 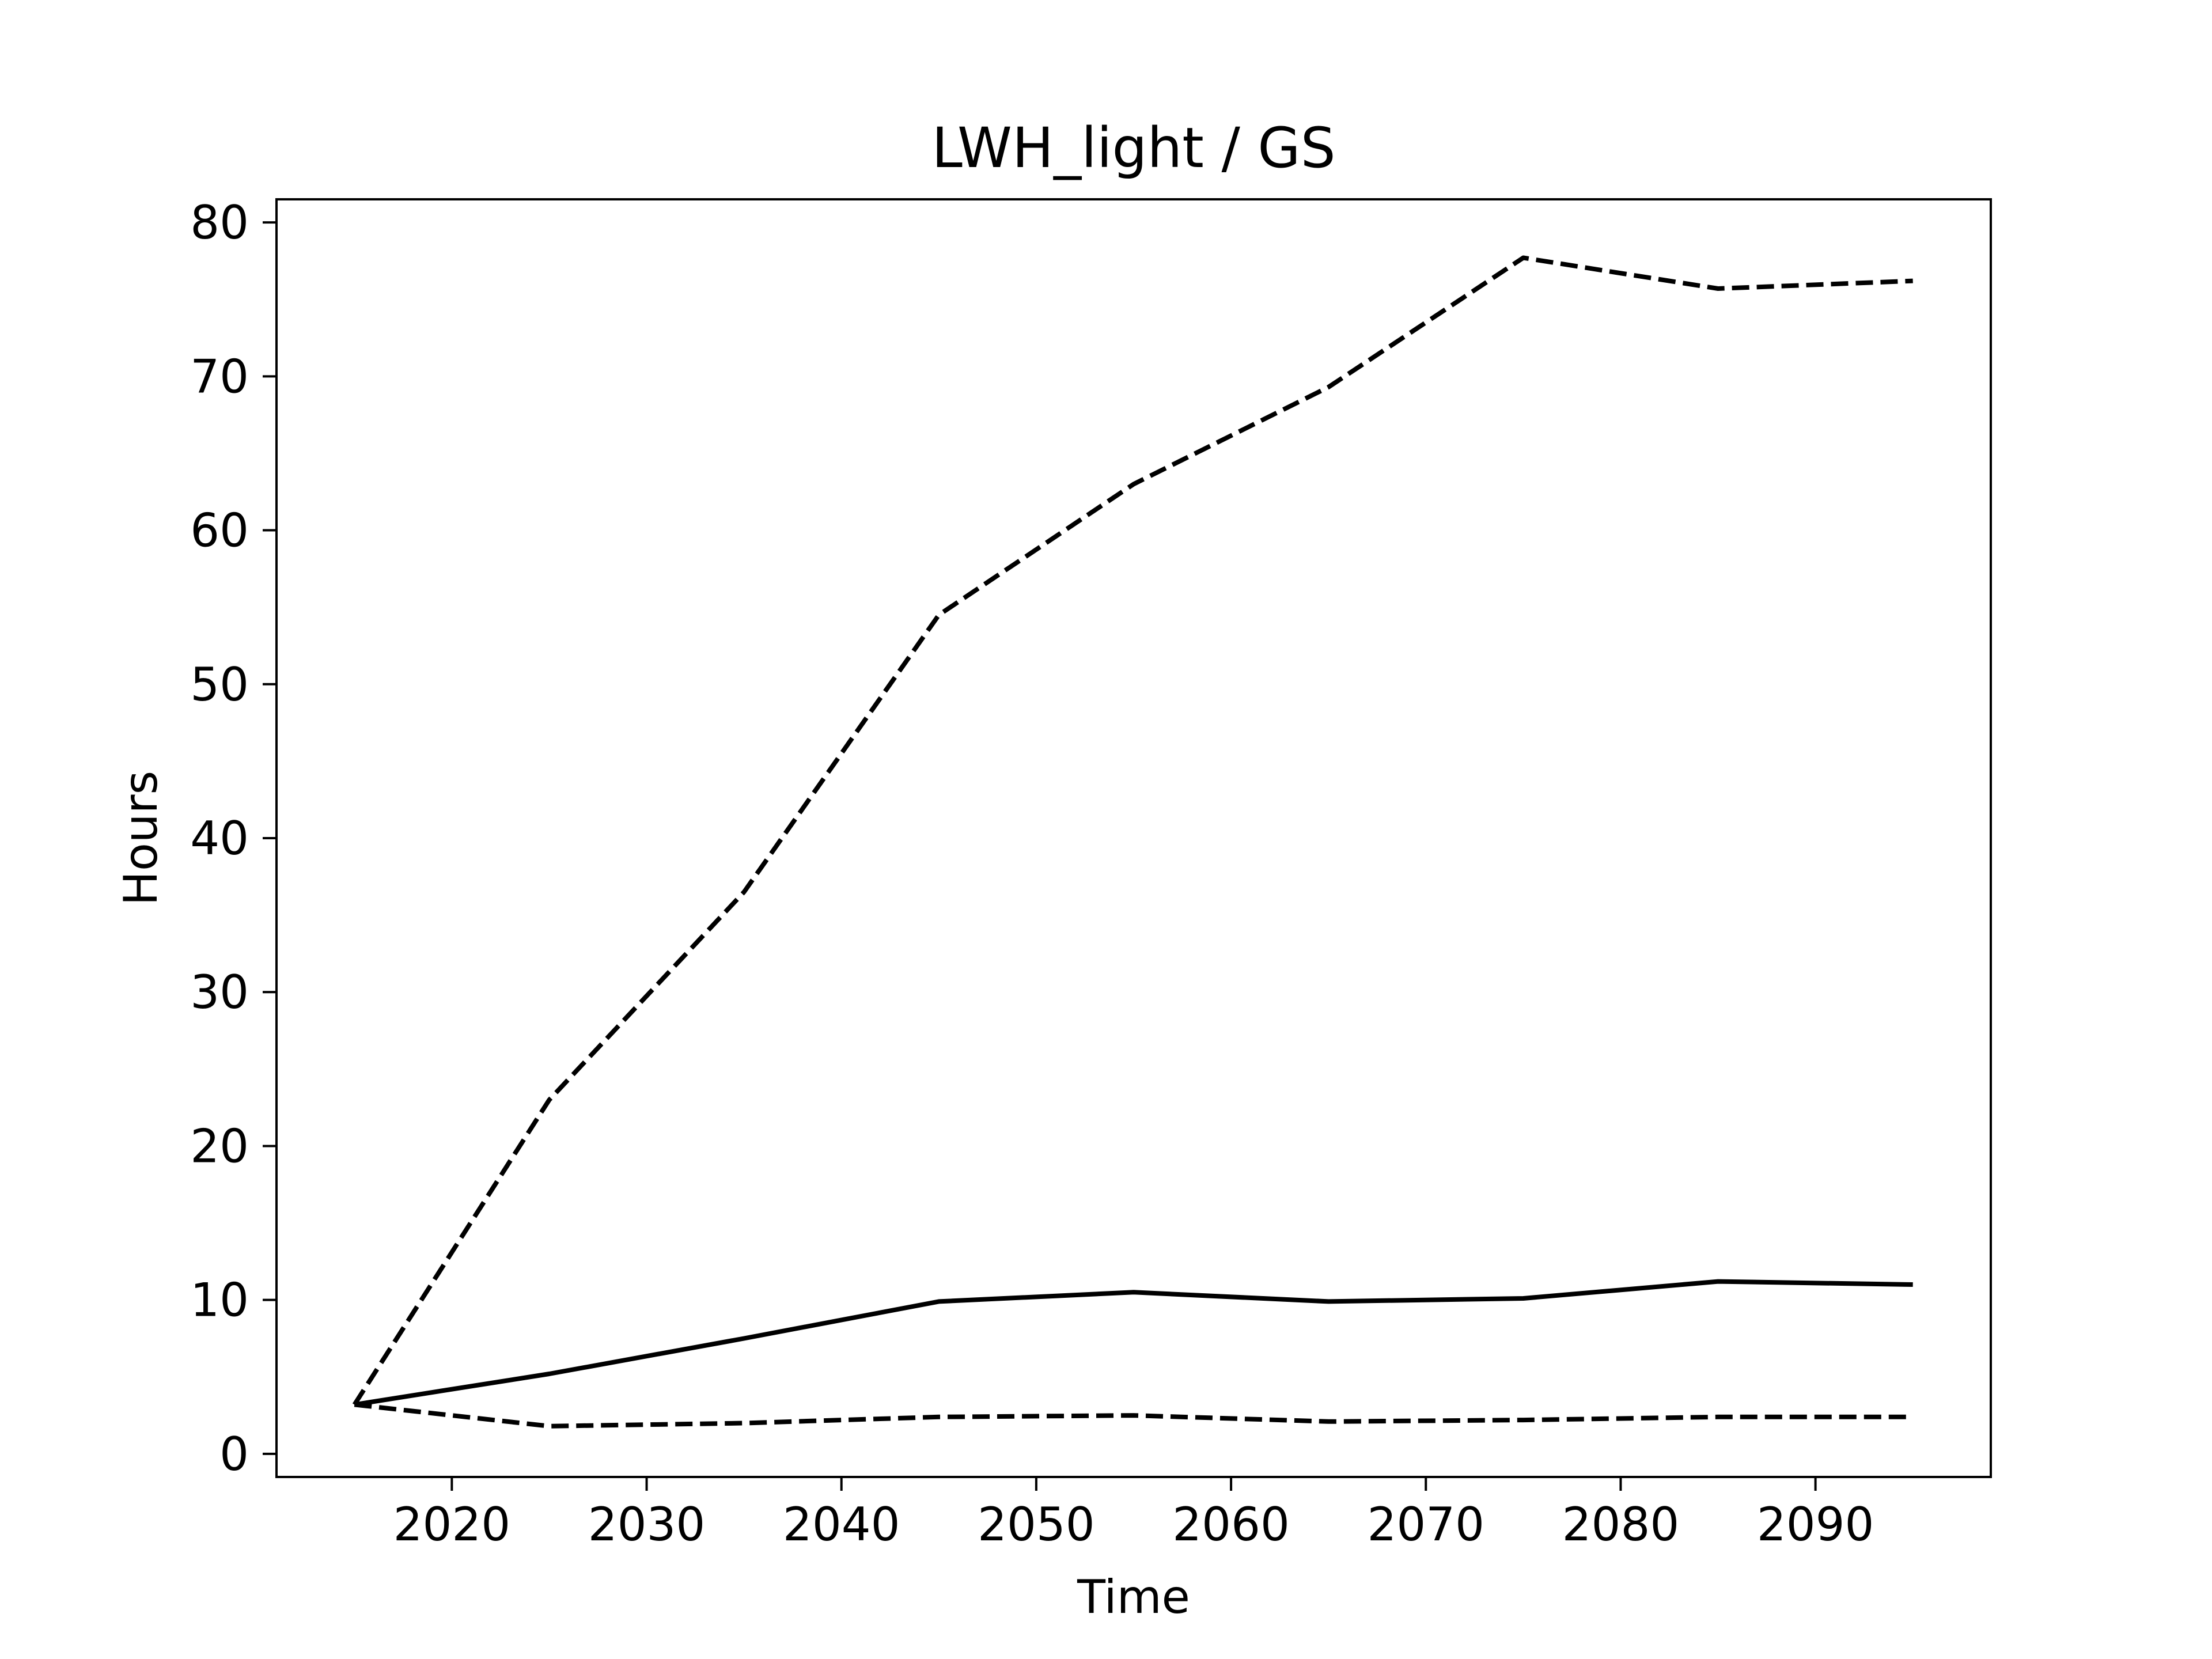 What do you see at coordinates (219, 1146) in the screenshot?
I see `y-tick-label: 20` at bounding box center [219, 1146].